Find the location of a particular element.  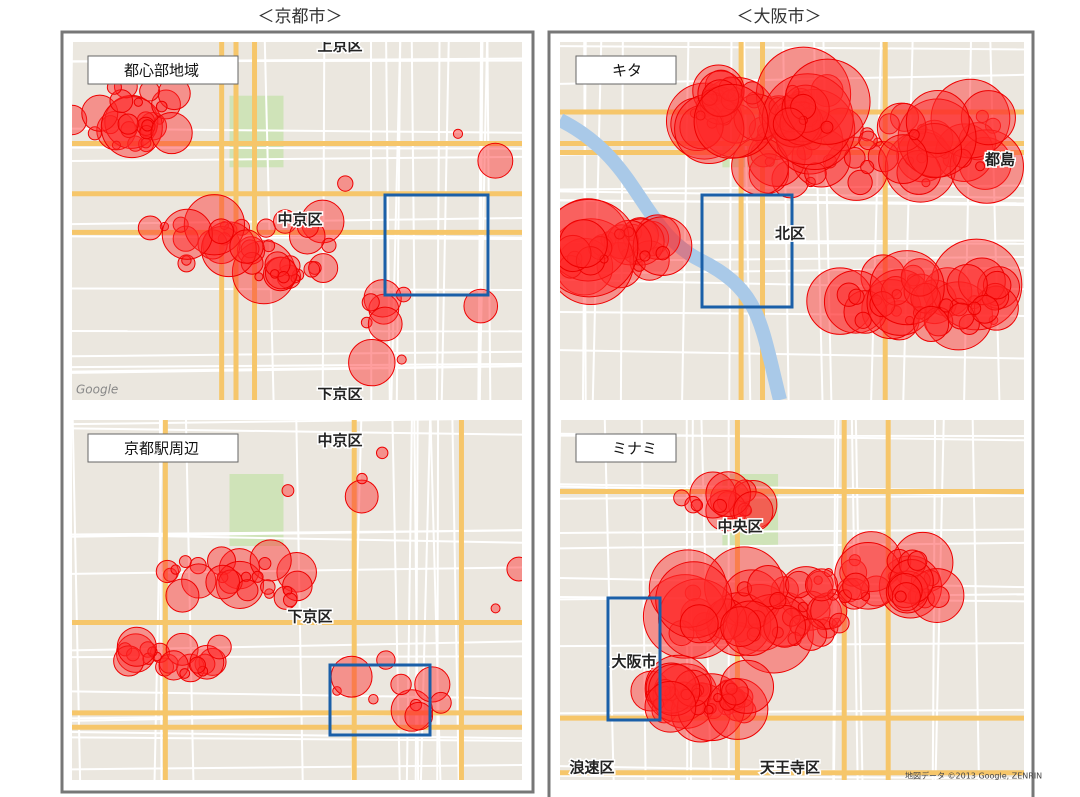

google-logo: Google is located at coordinates (97, 390).